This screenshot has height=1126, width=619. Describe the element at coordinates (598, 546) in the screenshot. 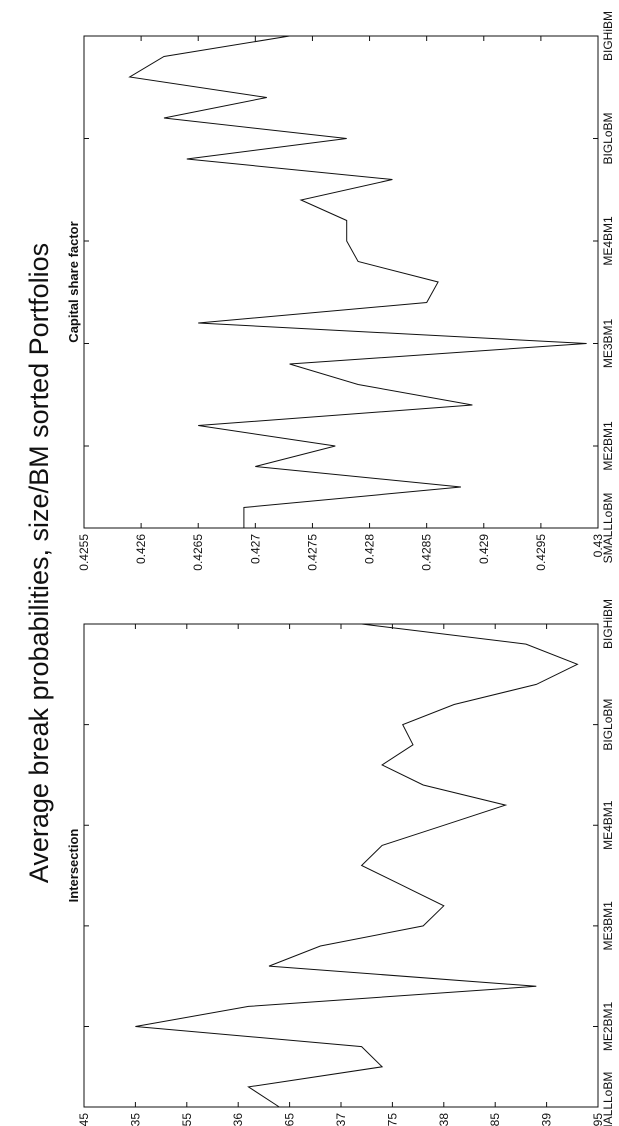

I see `y-tick-label: 0.43` at that location.